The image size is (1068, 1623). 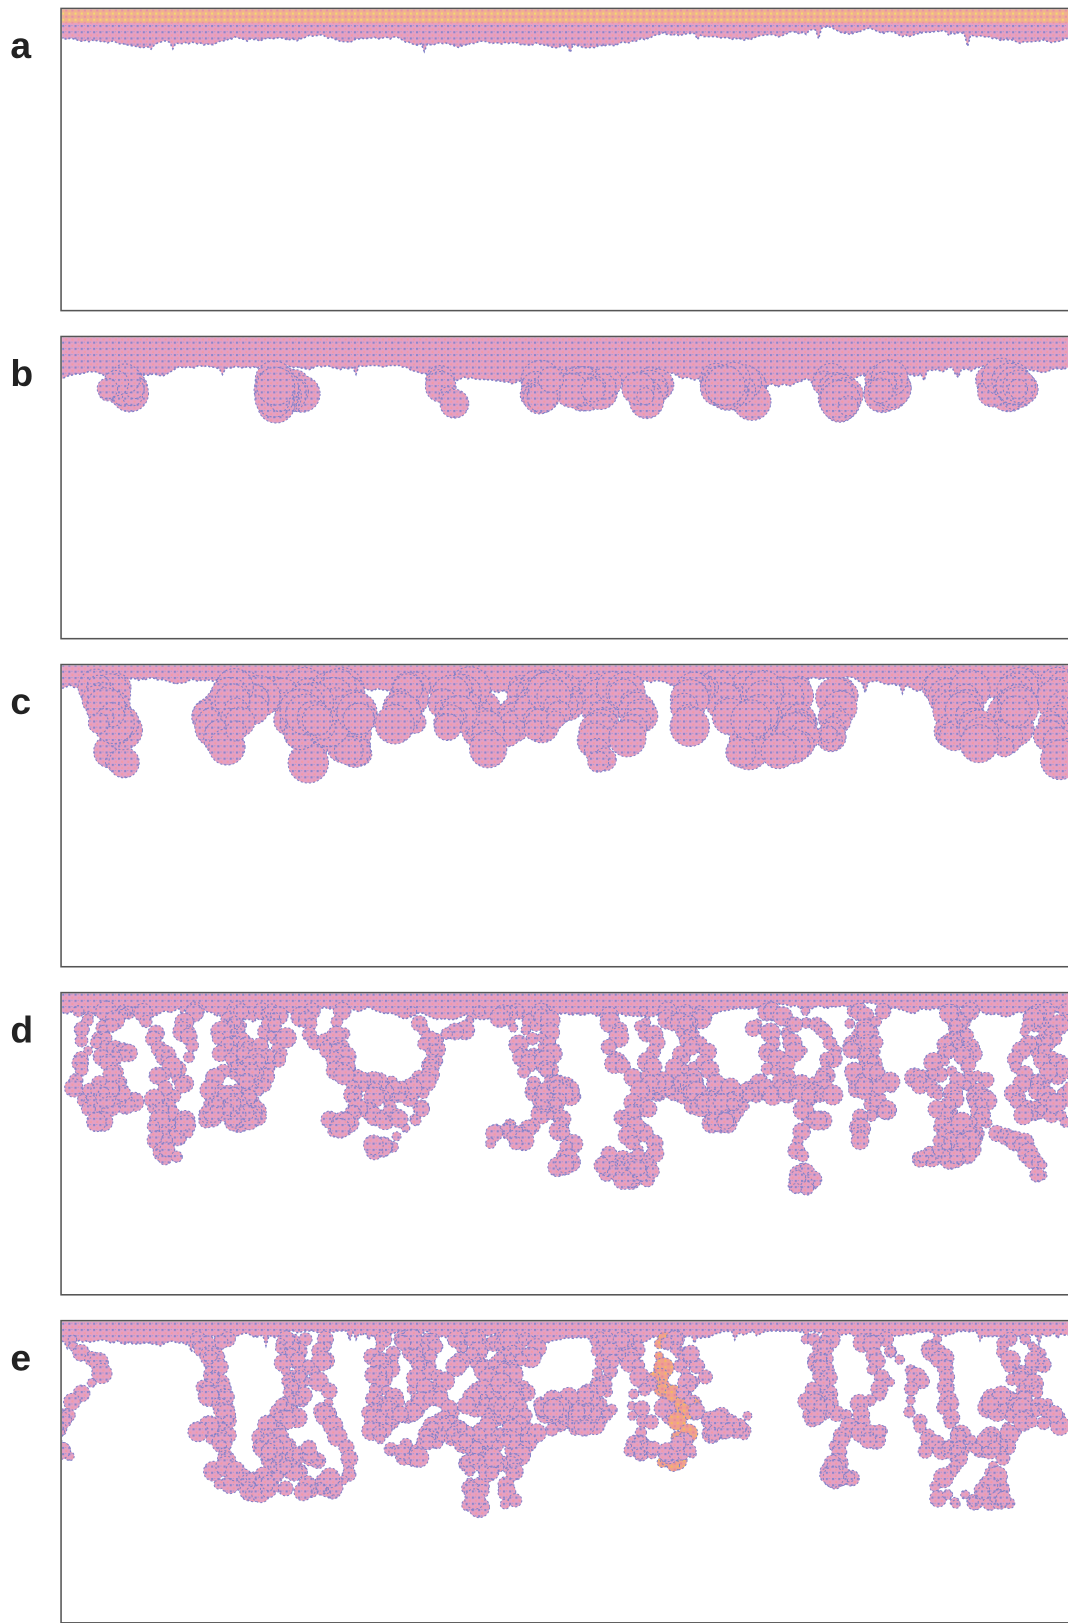 What do you see at coordinates (21, 1029) in the screenshot?
I see `panel-label: d` at bounding box center [21, 1029].